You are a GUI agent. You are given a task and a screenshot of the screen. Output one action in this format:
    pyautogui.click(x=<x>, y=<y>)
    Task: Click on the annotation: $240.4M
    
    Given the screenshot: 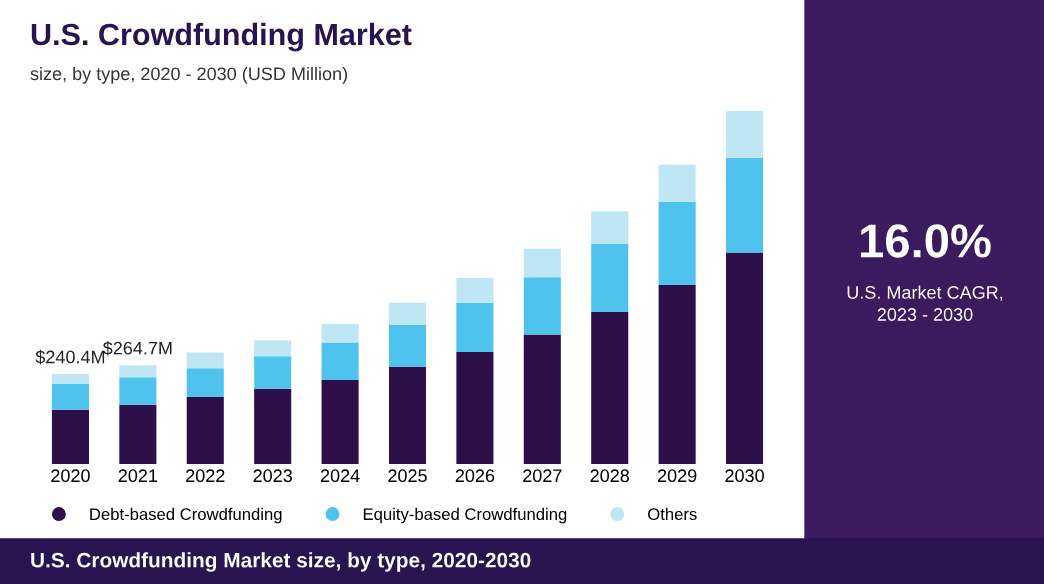 What is the action you would take?
    pyautogui.click(x=70, y=357)
    